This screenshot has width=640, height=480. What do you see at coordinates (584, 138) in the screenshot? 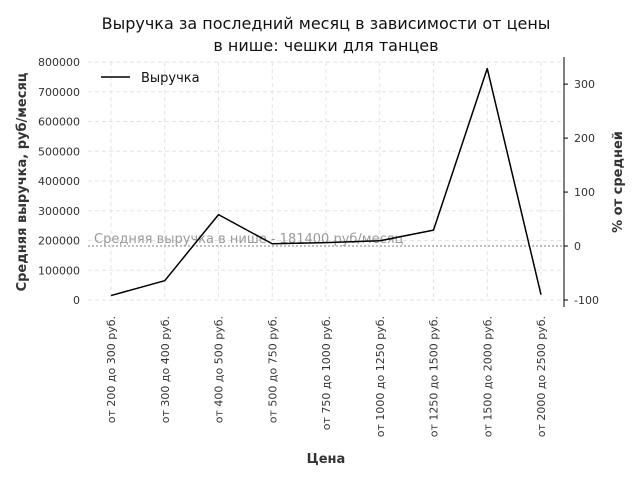
I see `y2-tick-label: 200` at bounding box center [584, 138].